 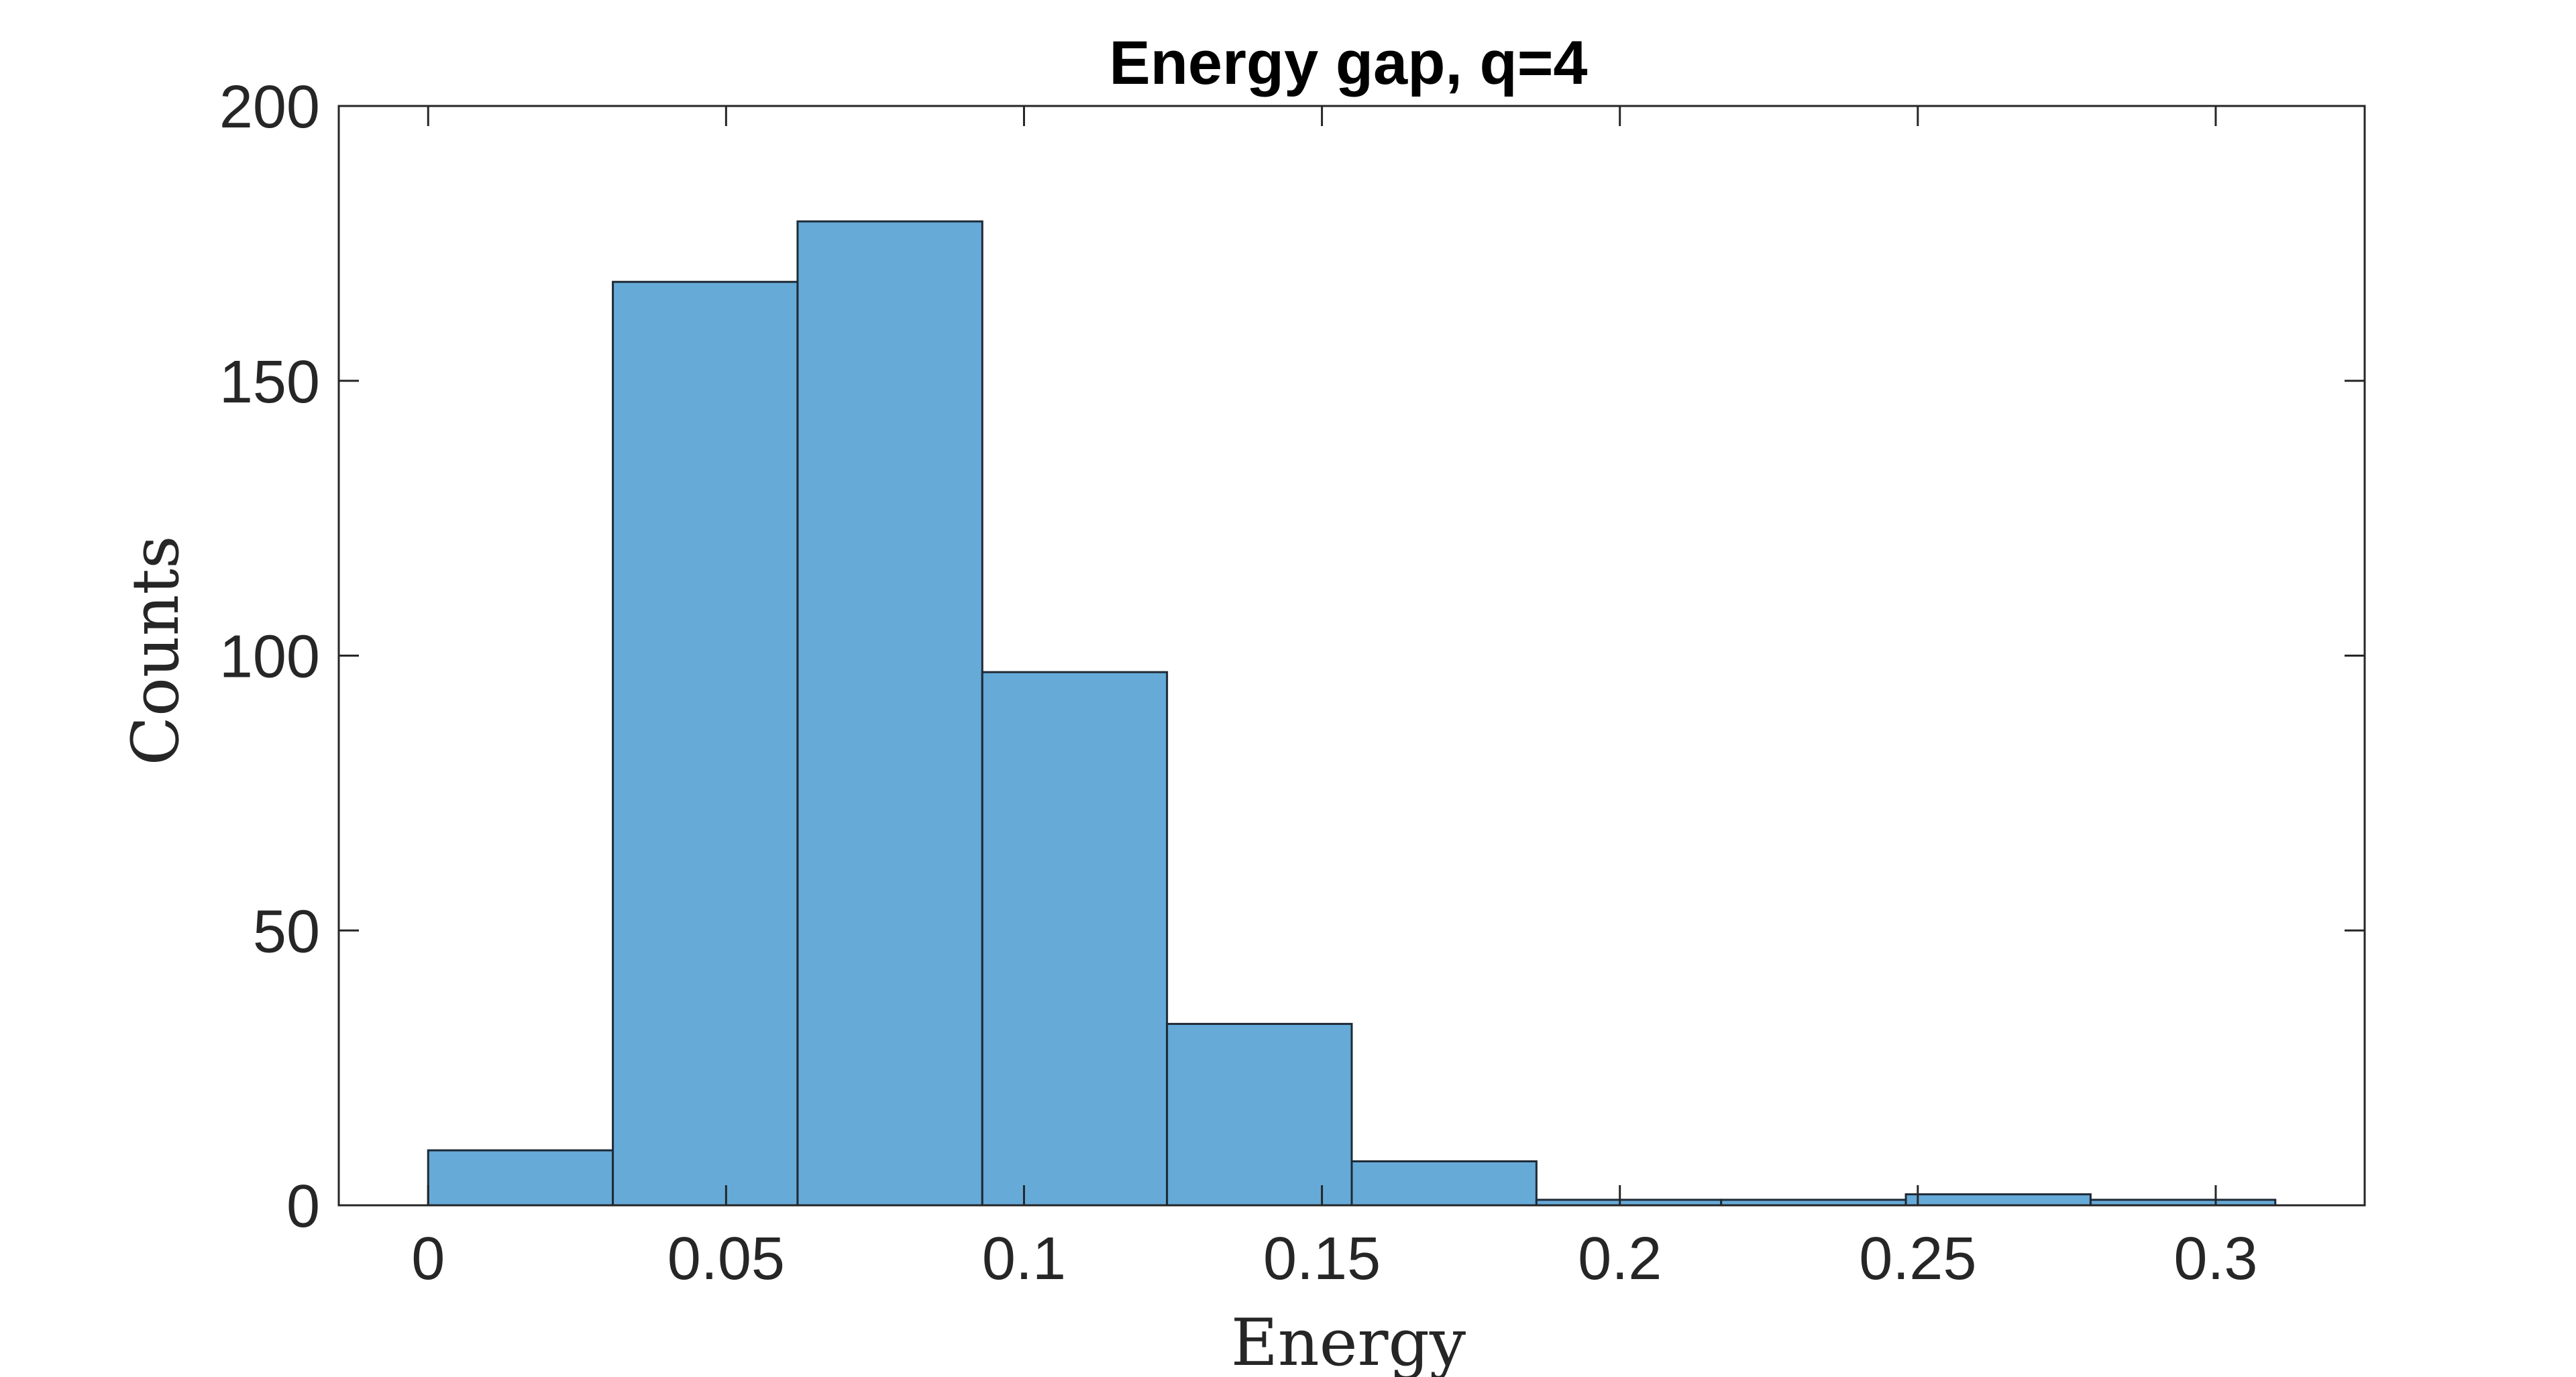 What do you see at coordinates (1917, 1258) in the screenshot?
I see `x-tick-label: 0.25` at bounding box center [1917, 1258].